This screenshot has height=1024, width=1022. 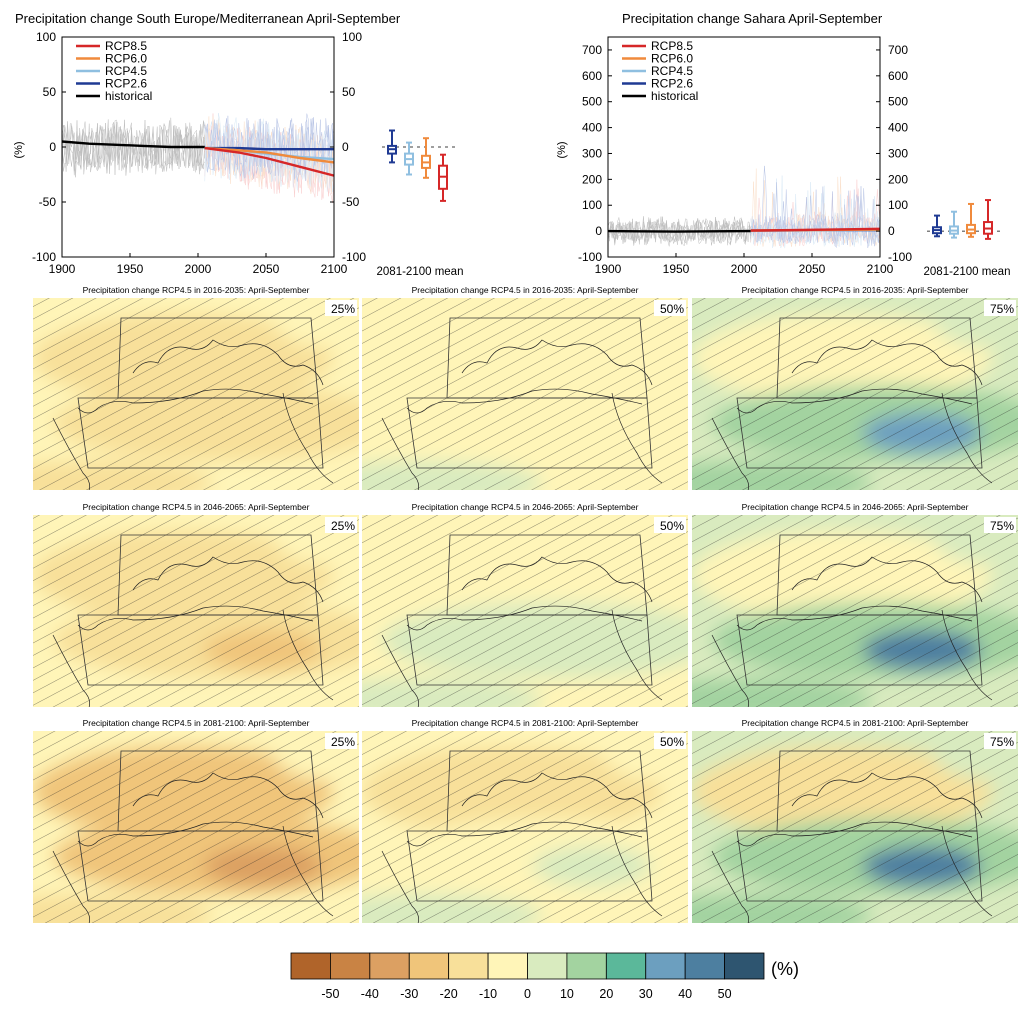 What do you see at coordinates (676, 269) in the screenshot?
I see `xtick-label: 1950` at bounding box center [676, 269].